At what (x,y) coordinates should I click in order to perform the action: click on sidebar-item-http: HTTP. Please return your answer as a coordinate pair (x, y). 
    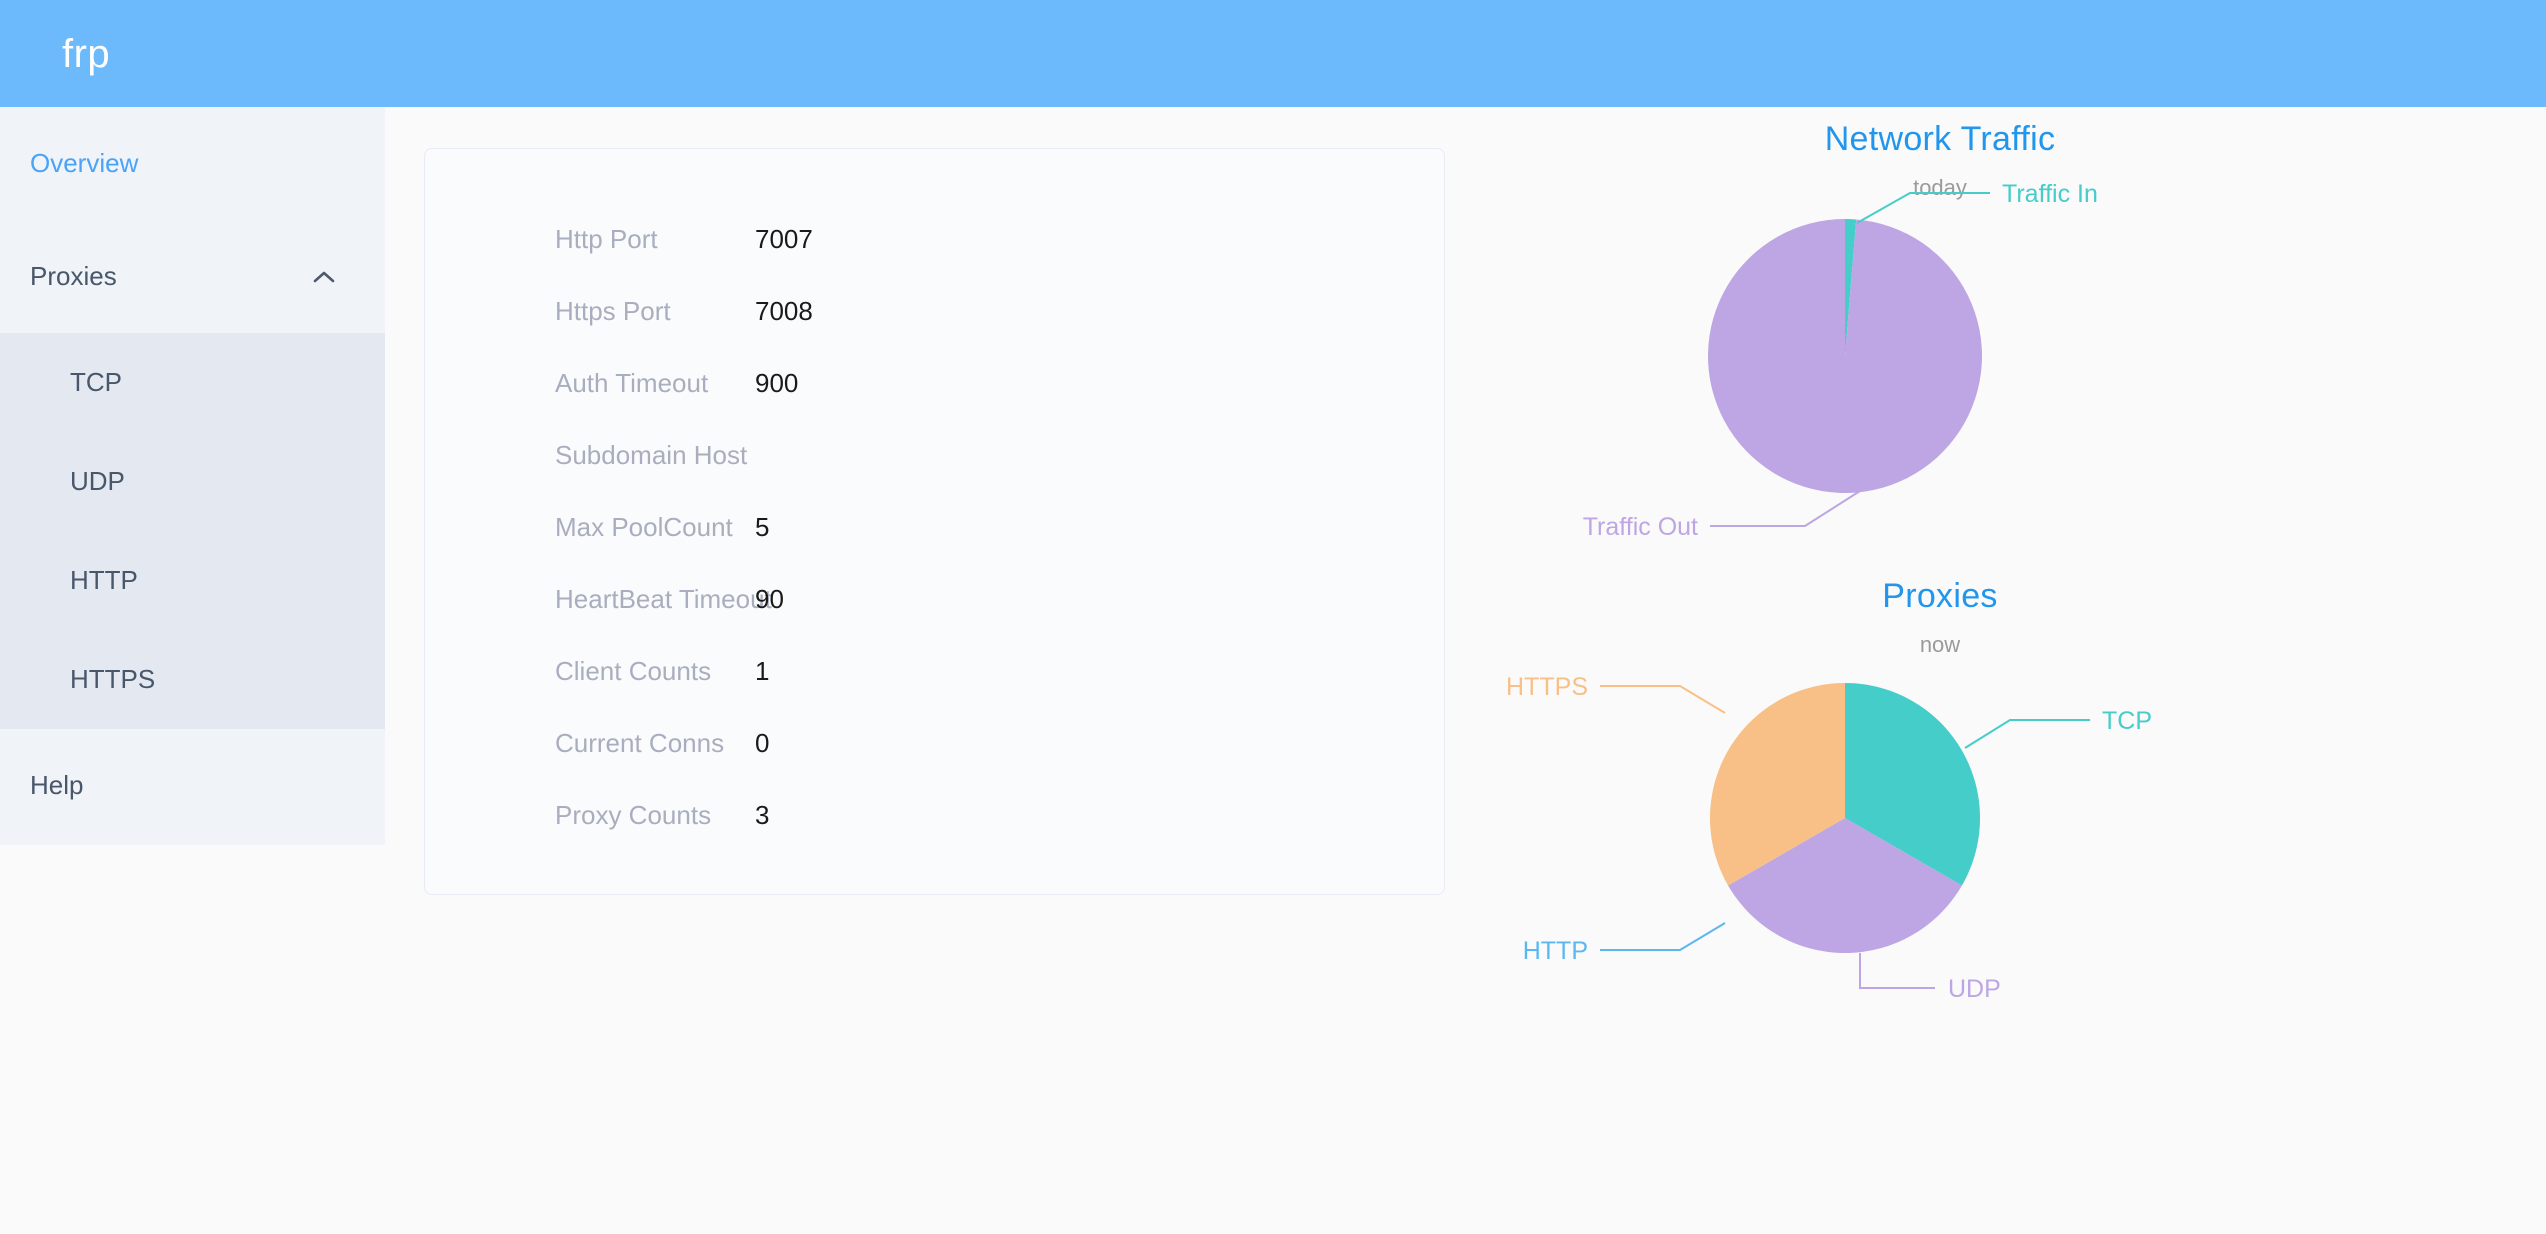
    Looking at the image, I should click on (192, 580).